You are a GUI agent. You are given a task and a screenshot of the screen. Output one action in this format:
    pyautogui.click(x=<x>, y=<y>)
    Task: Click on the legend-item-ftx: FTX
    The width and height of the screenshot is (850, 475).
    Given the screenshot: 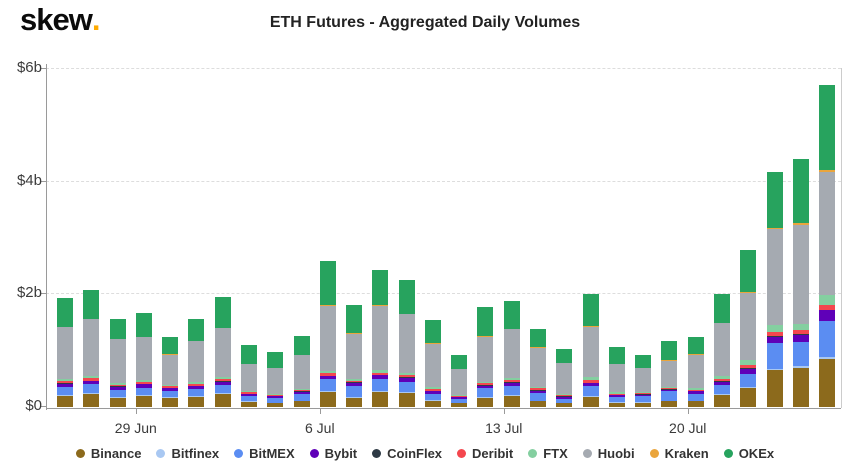 What is the action you would take?
    pyautogui.click(x=548, y=453)
    